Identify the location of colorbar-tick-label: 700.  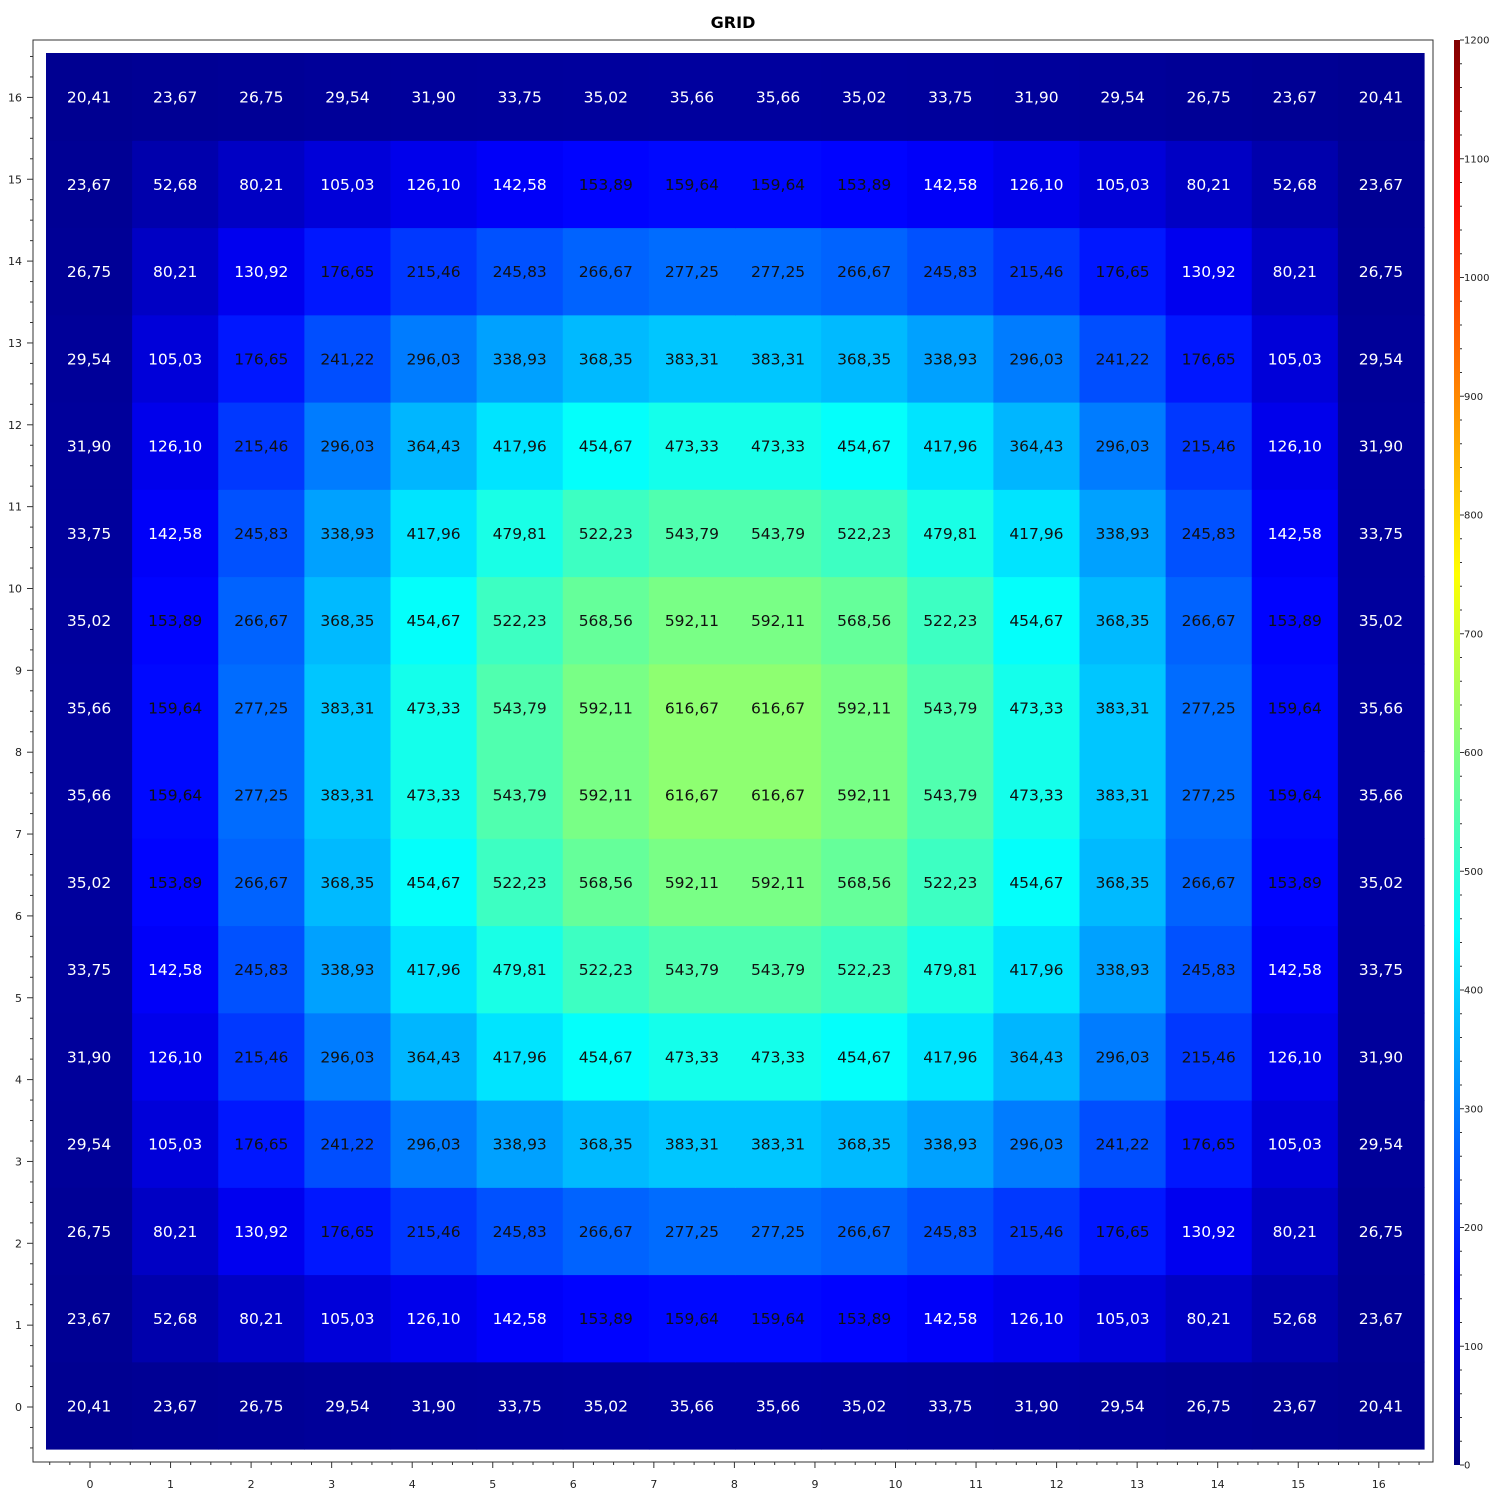
(1473, 634).